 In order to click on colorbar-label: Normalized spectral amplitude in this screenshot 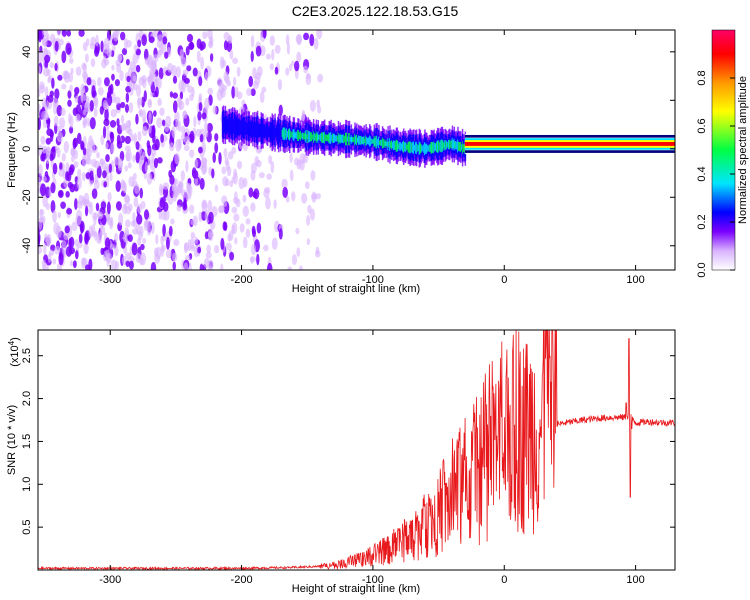, I will do `click(743, 150)`.